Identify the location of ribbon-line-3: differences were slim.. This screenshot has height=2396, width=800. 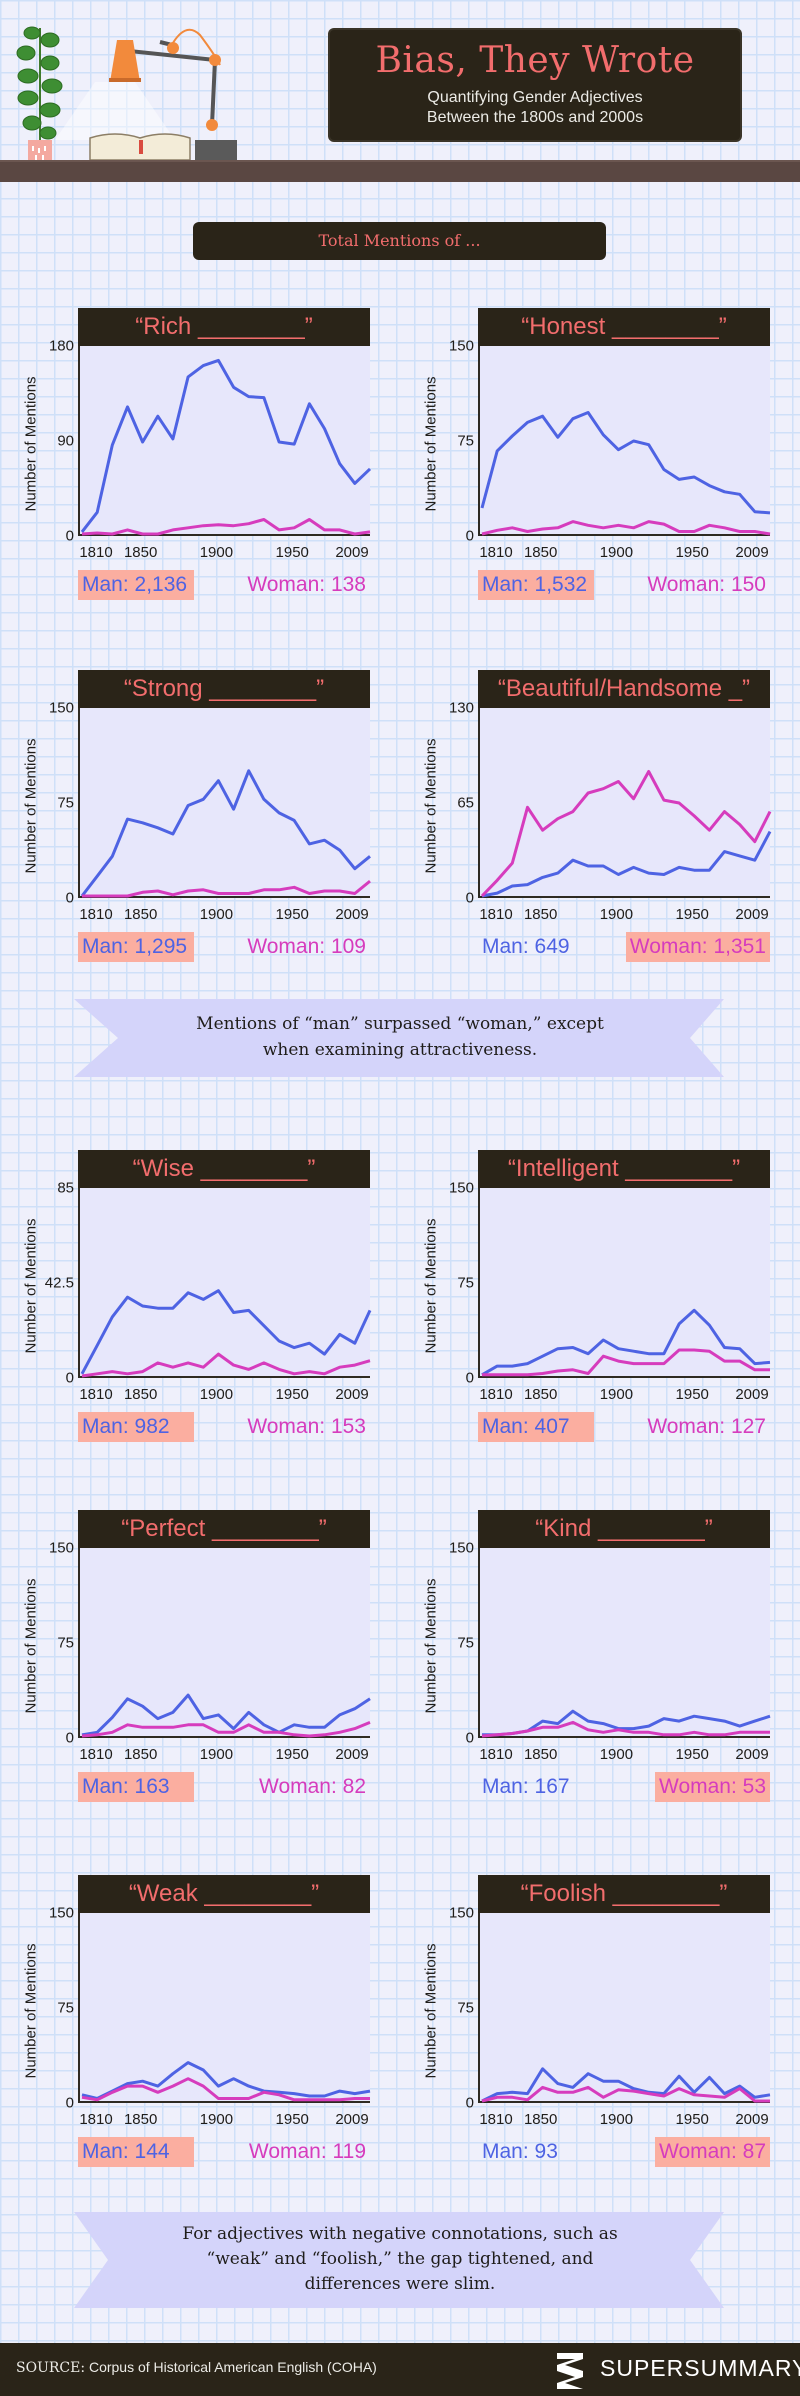
(400, 2284).